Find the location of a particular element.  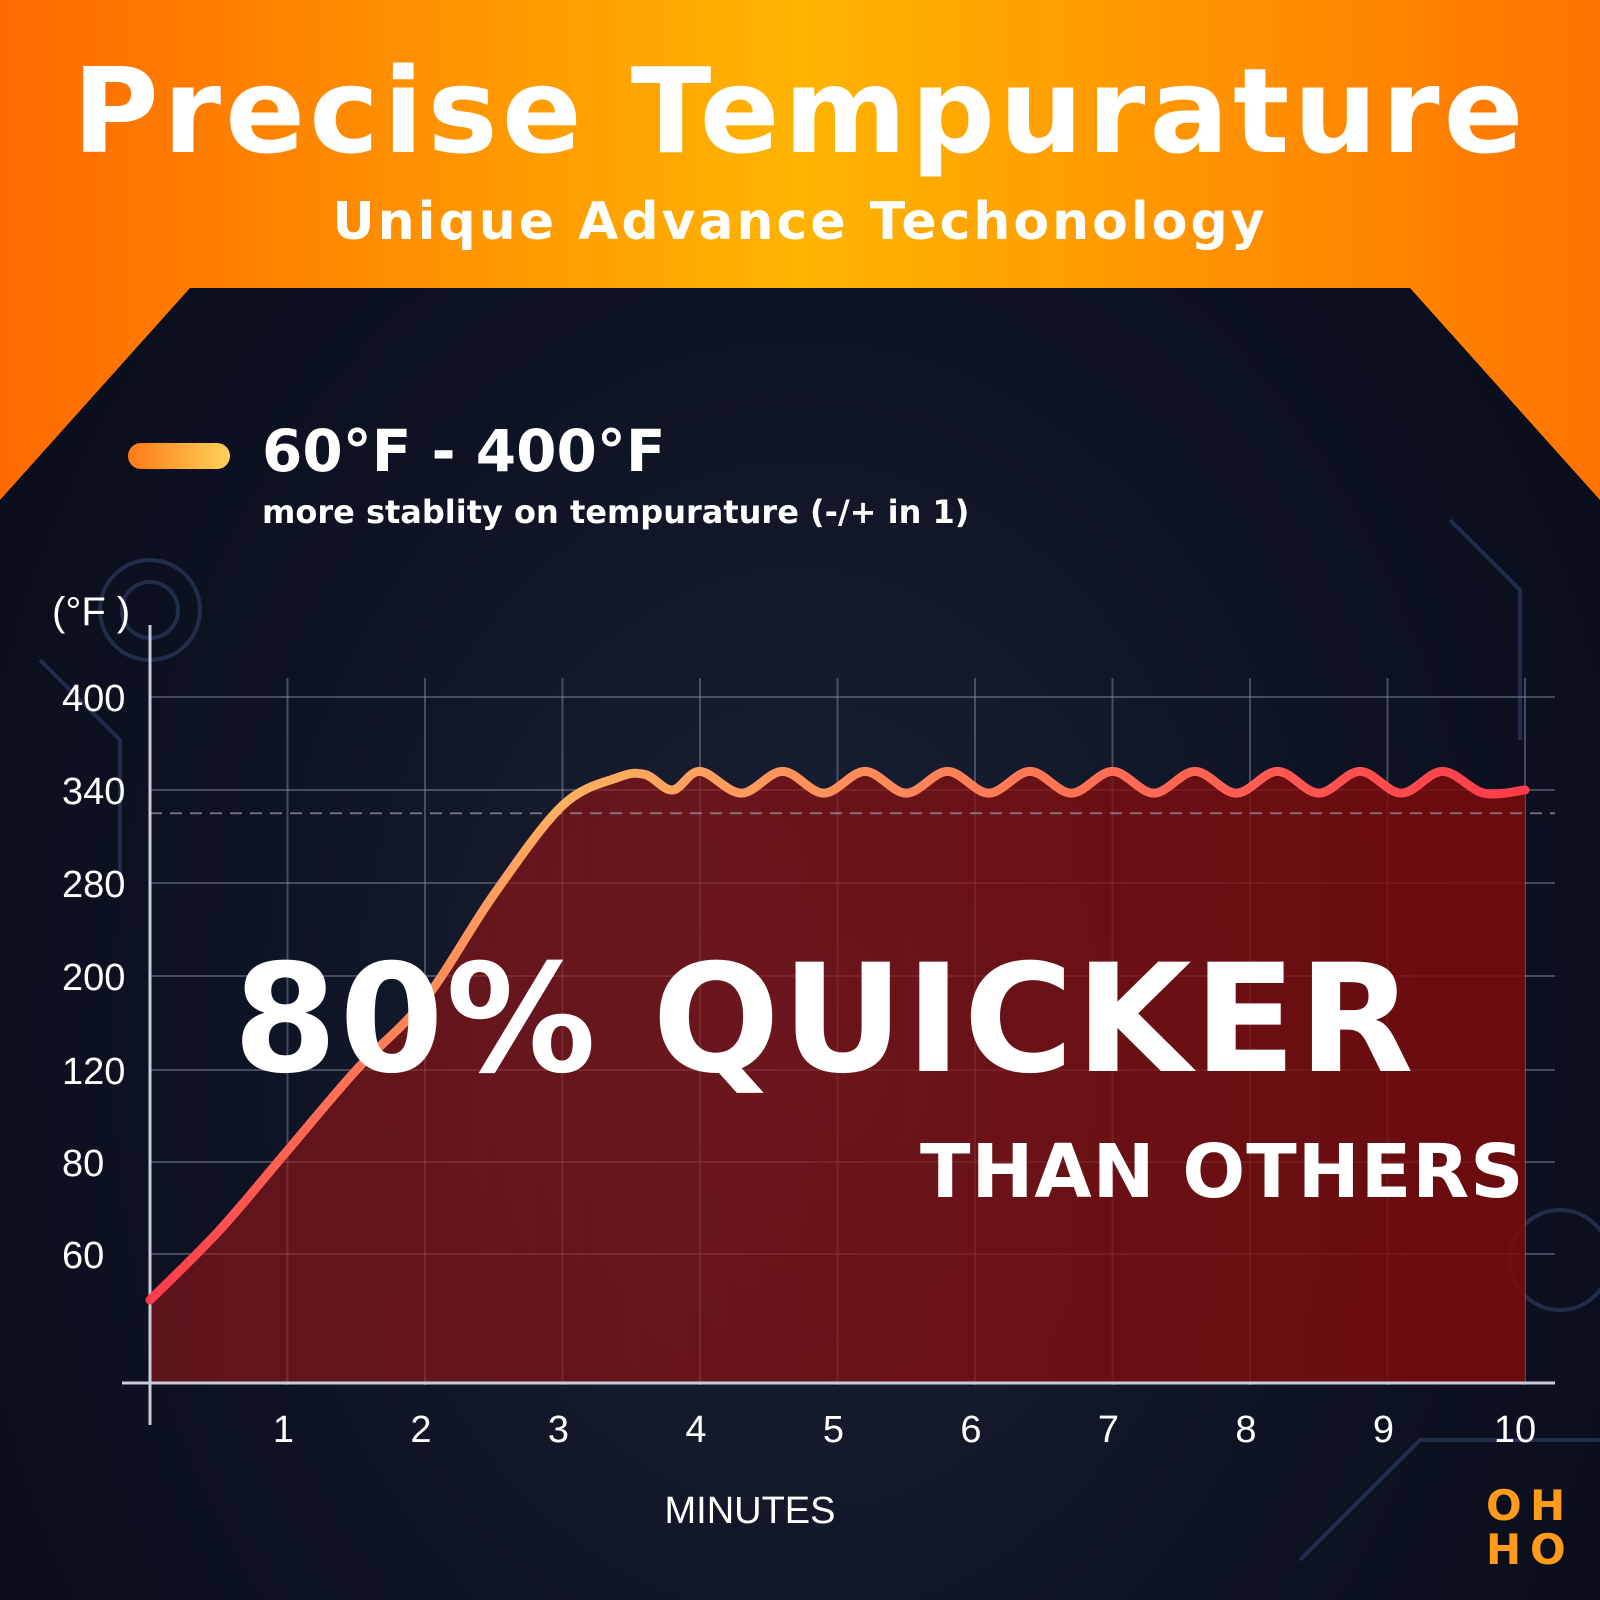

y-tick-label: 80 is located at coordinates (83, 1164).